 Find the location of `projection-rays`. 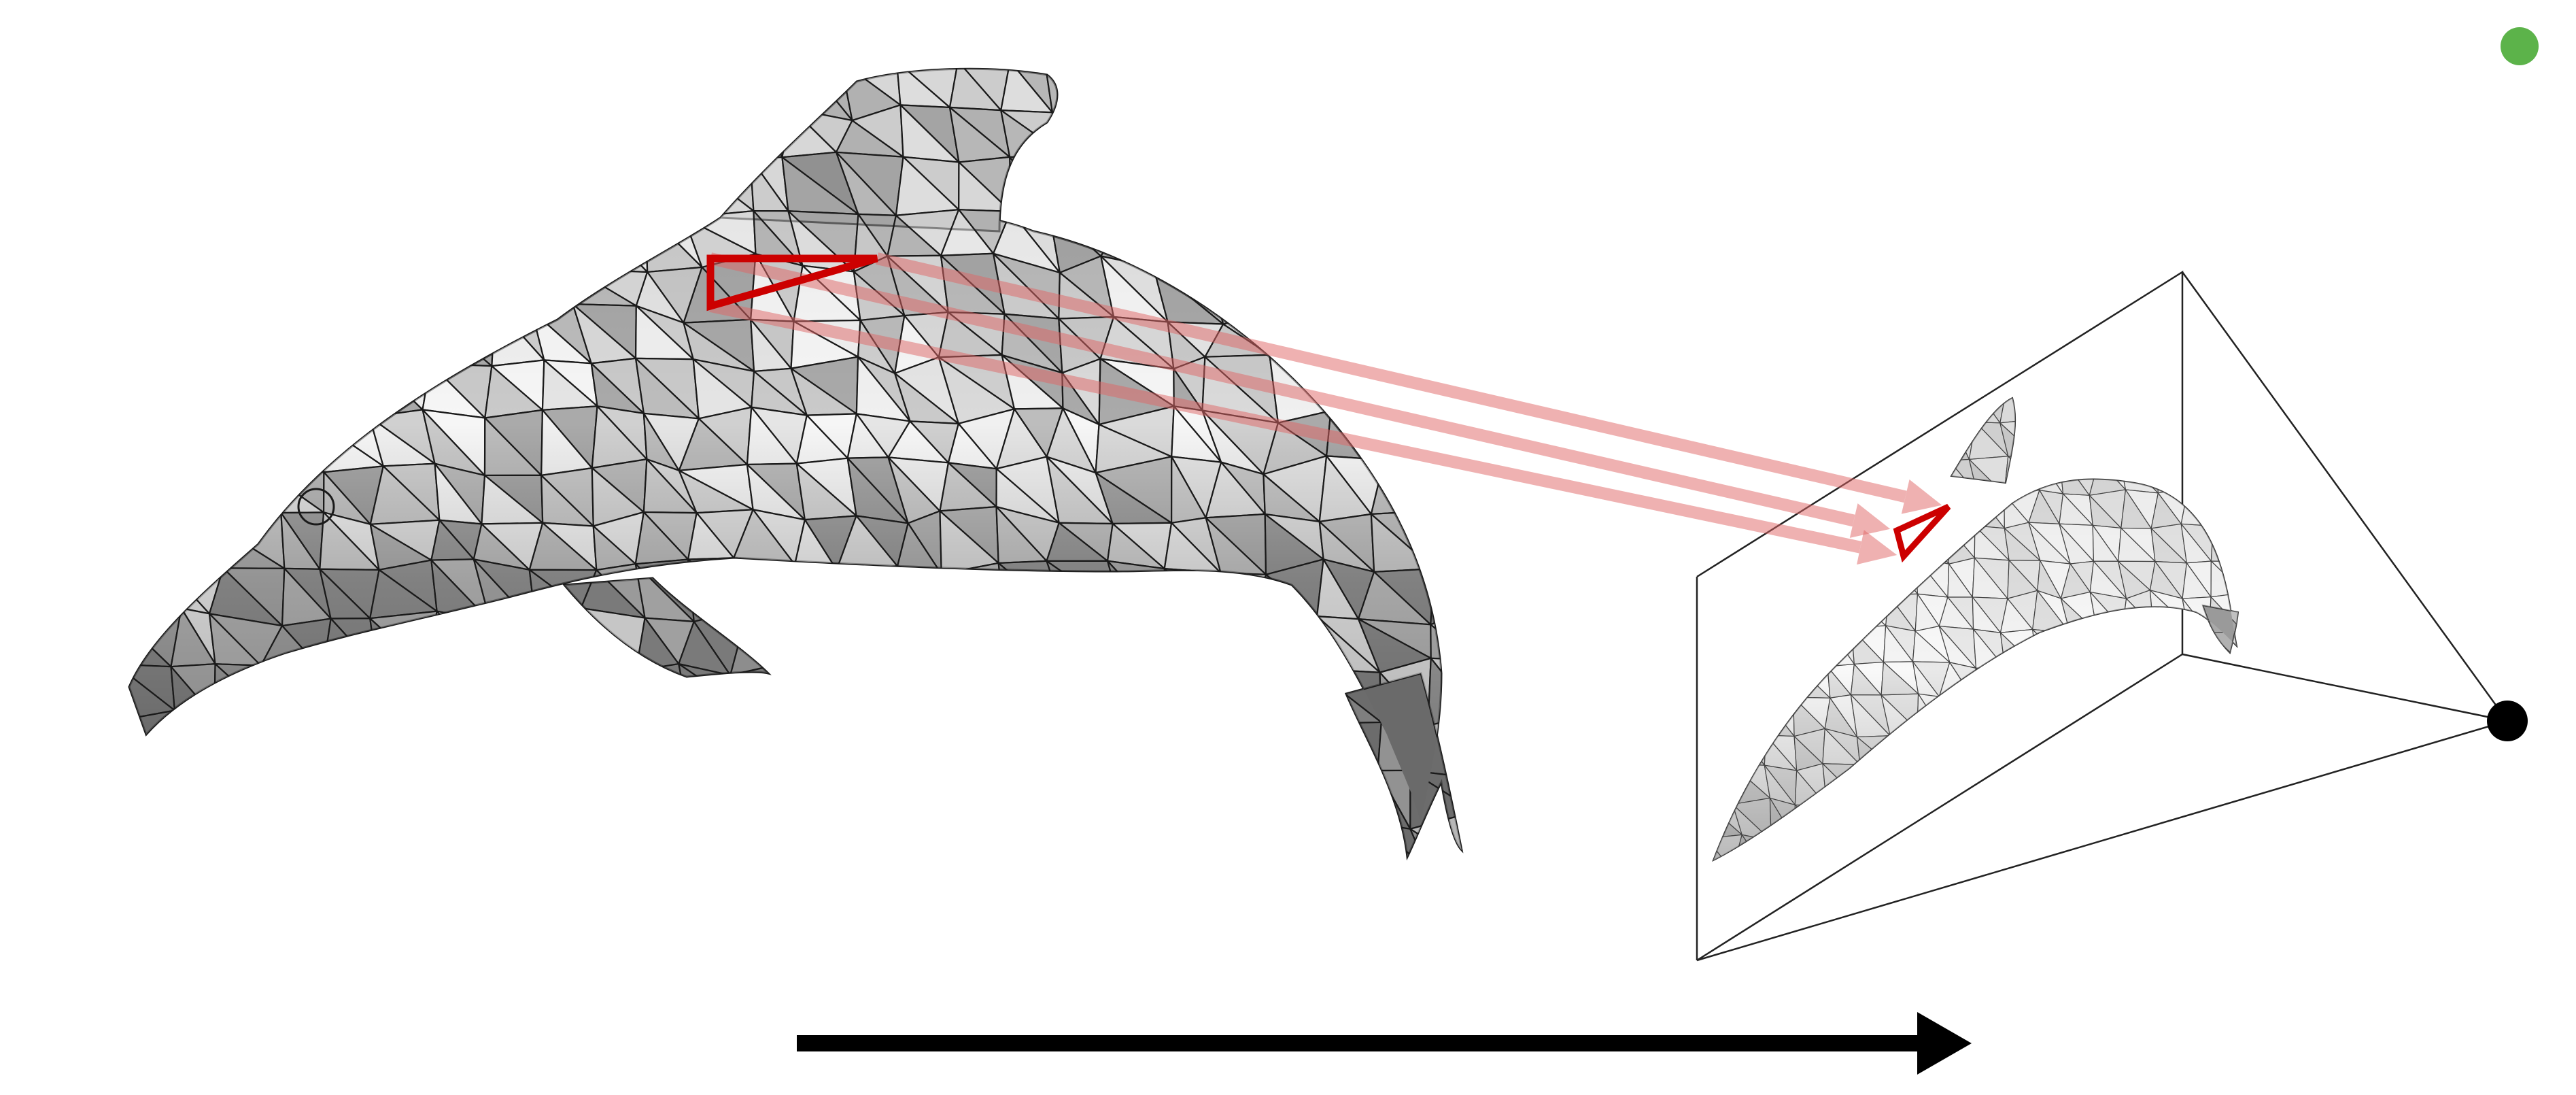

projection-rays is located at coordinates (1325, 408).